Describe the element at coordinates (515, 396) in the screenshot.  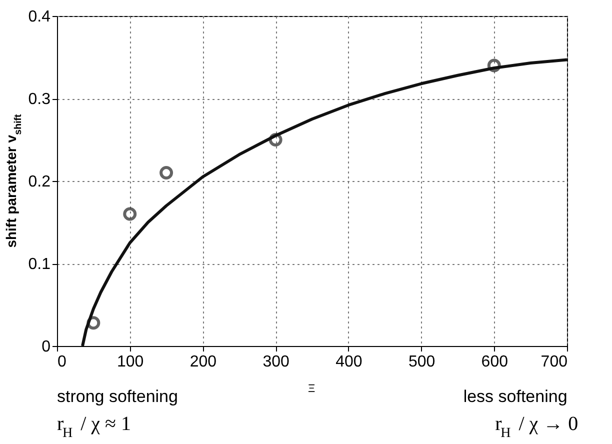
I see `text: less softening` at that location.